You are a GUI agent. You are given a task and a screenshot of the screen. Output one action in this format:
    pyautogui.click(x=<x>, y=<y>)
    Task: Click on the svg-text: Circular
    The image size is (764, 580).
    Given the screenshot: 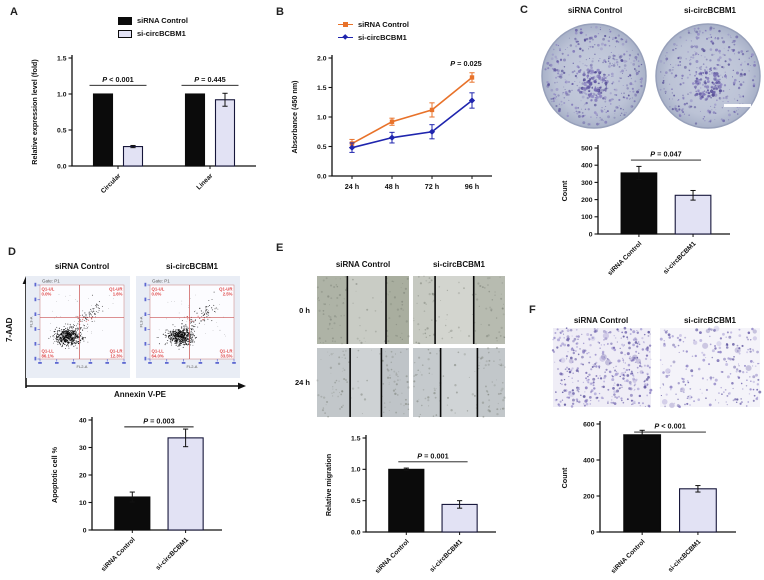 What is the action you would take?
    pyautogui.click(x=111, y=183)
    